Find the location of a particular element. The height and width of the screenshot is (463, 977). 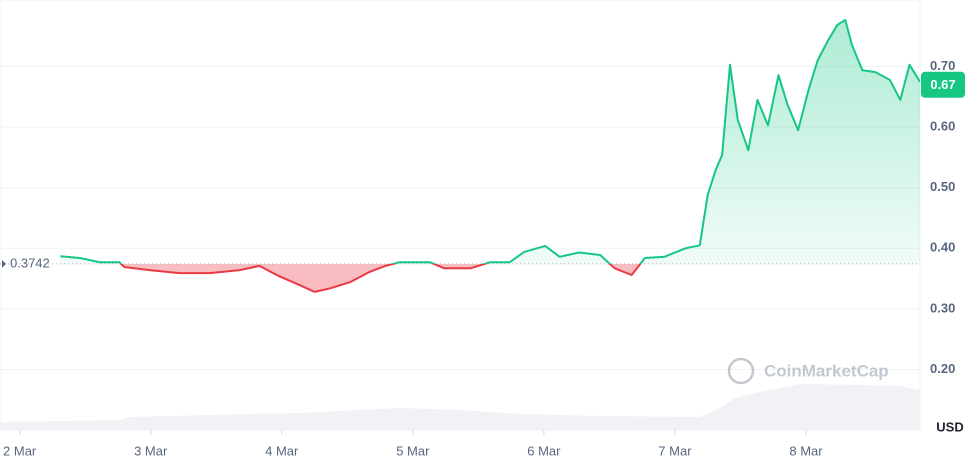

watermark-text: CoinMarketCap is located at coordinates (826, 370).